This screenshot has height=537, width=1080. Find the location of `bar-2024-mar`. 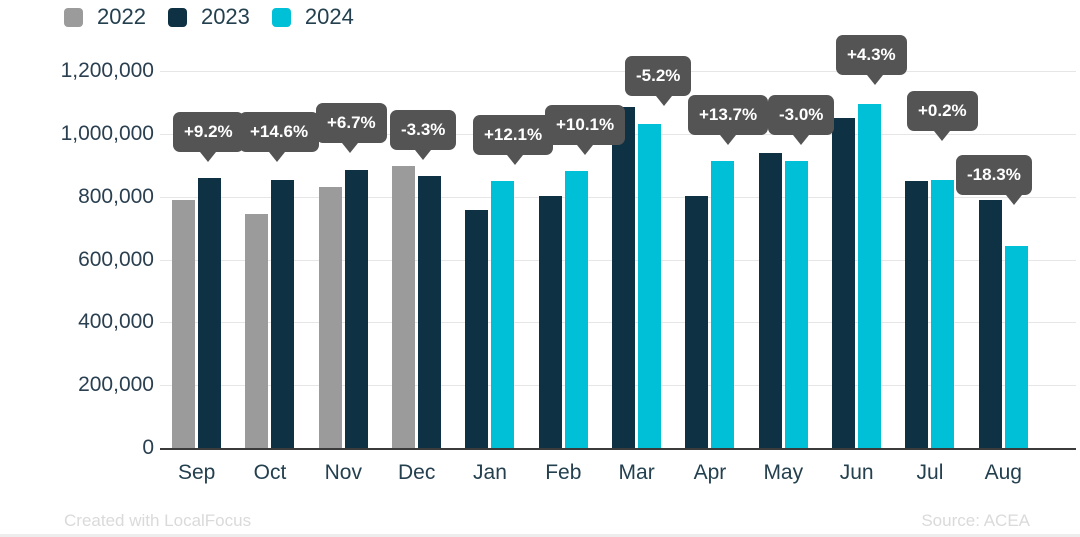

bar-2024-mar is located at coordinates (650, 286).